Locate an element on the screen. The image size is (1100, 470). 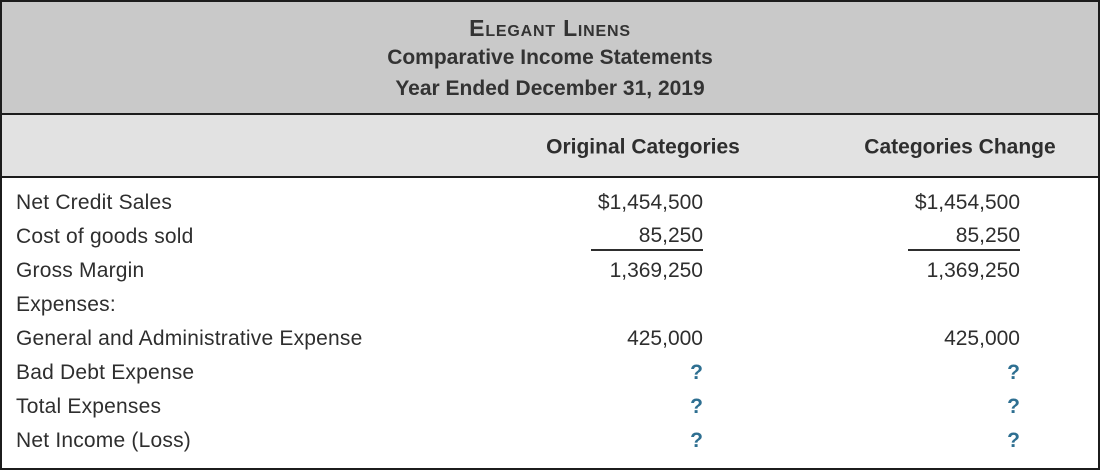
original-value: $1,454,500 is located at coordinates (650, 202).